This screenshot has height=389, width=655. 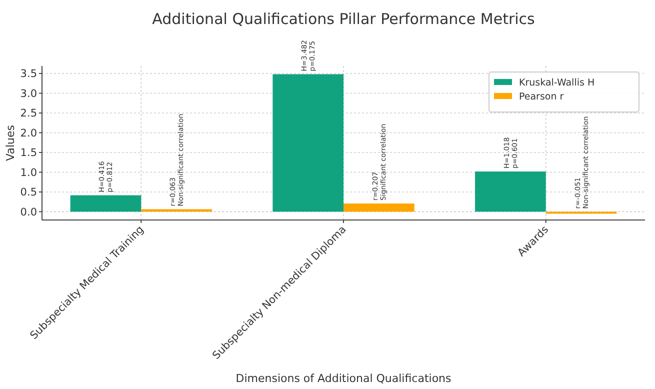 I want to click on y-tick-label: 1.5, so click(x=28, y=153).